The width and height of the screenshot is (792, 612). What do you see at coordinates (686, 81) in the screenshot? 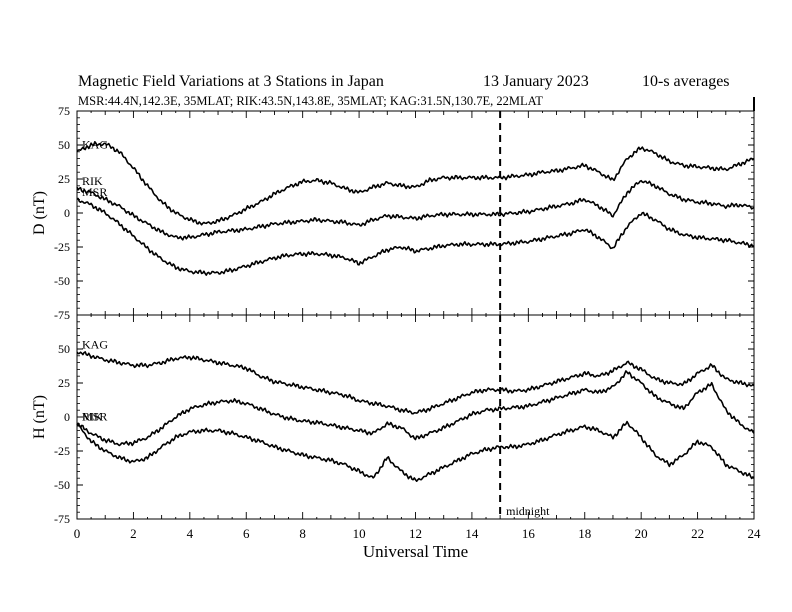
I see `averaging-note: 10-s averages` at bounding box center [686, 81].